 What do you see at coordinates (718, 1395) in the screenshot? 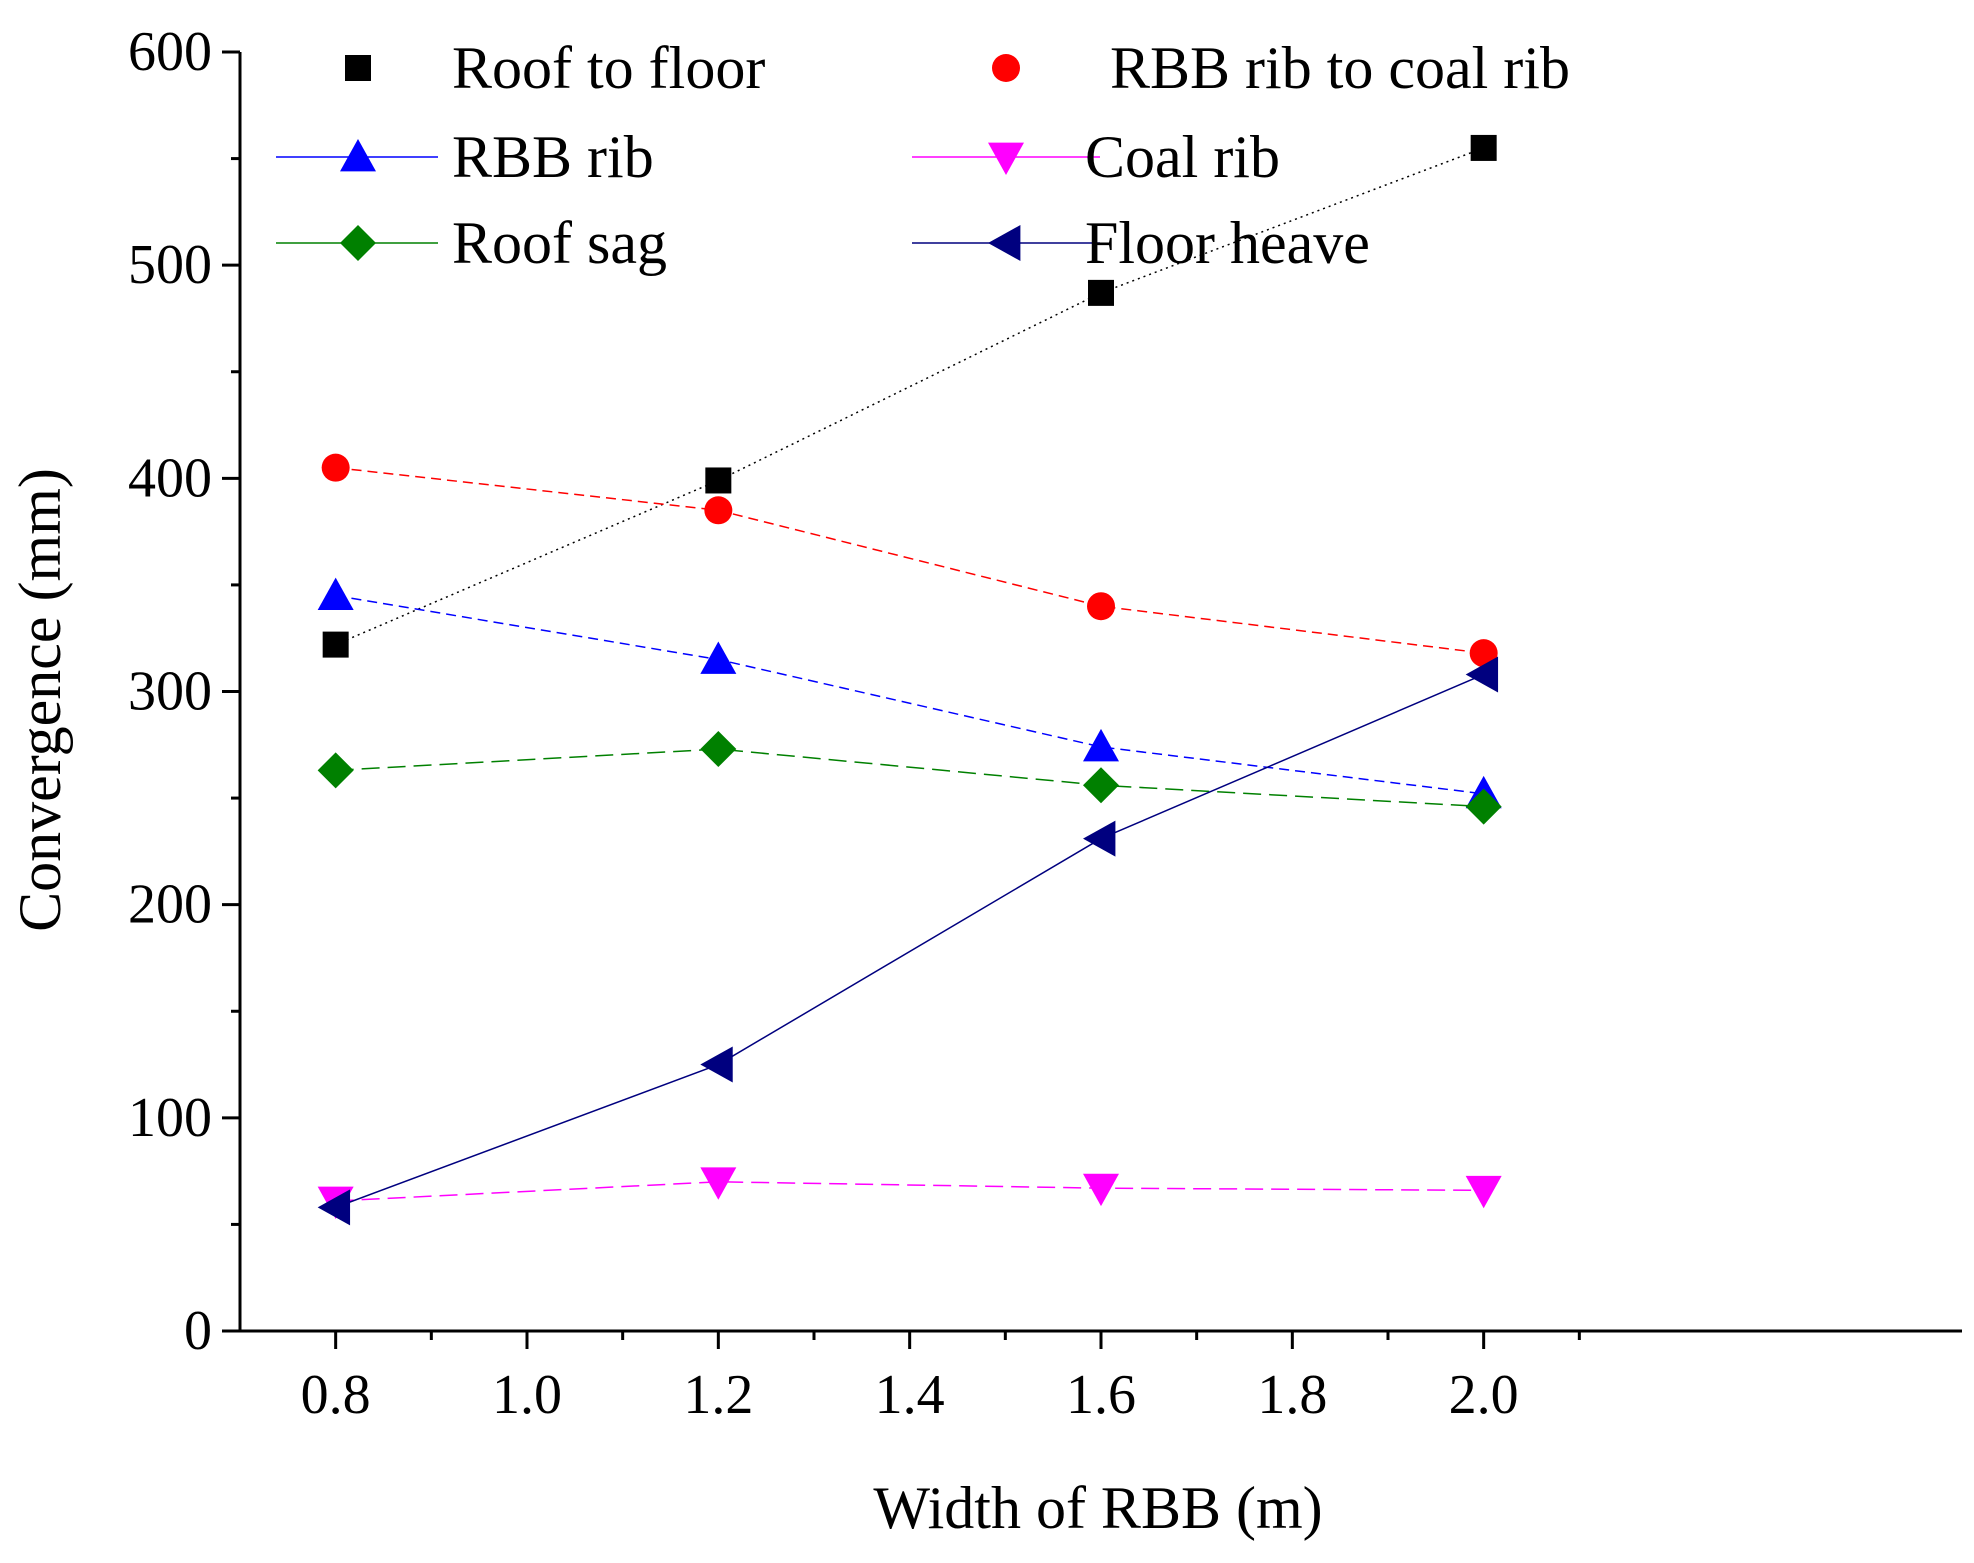
I see `x-tick-label: 1.2` at bounding box center [718, 1395].